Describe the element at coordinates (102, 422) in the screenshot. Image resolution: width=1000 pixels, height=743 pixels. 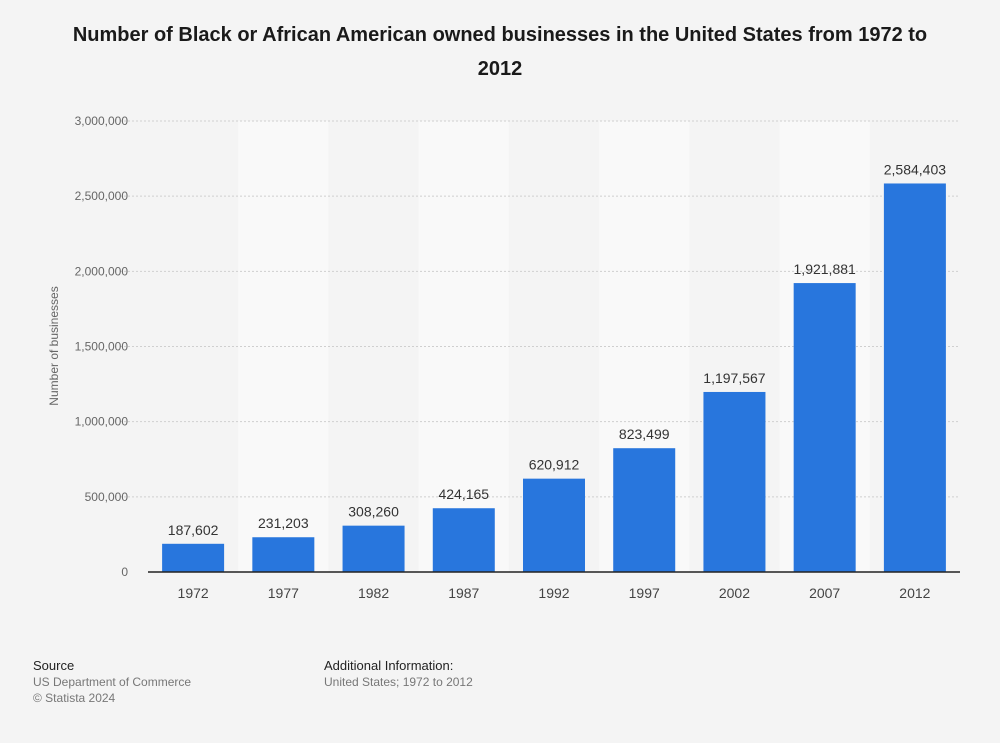
I see `y-tick-label: 1,000,000` at that location.